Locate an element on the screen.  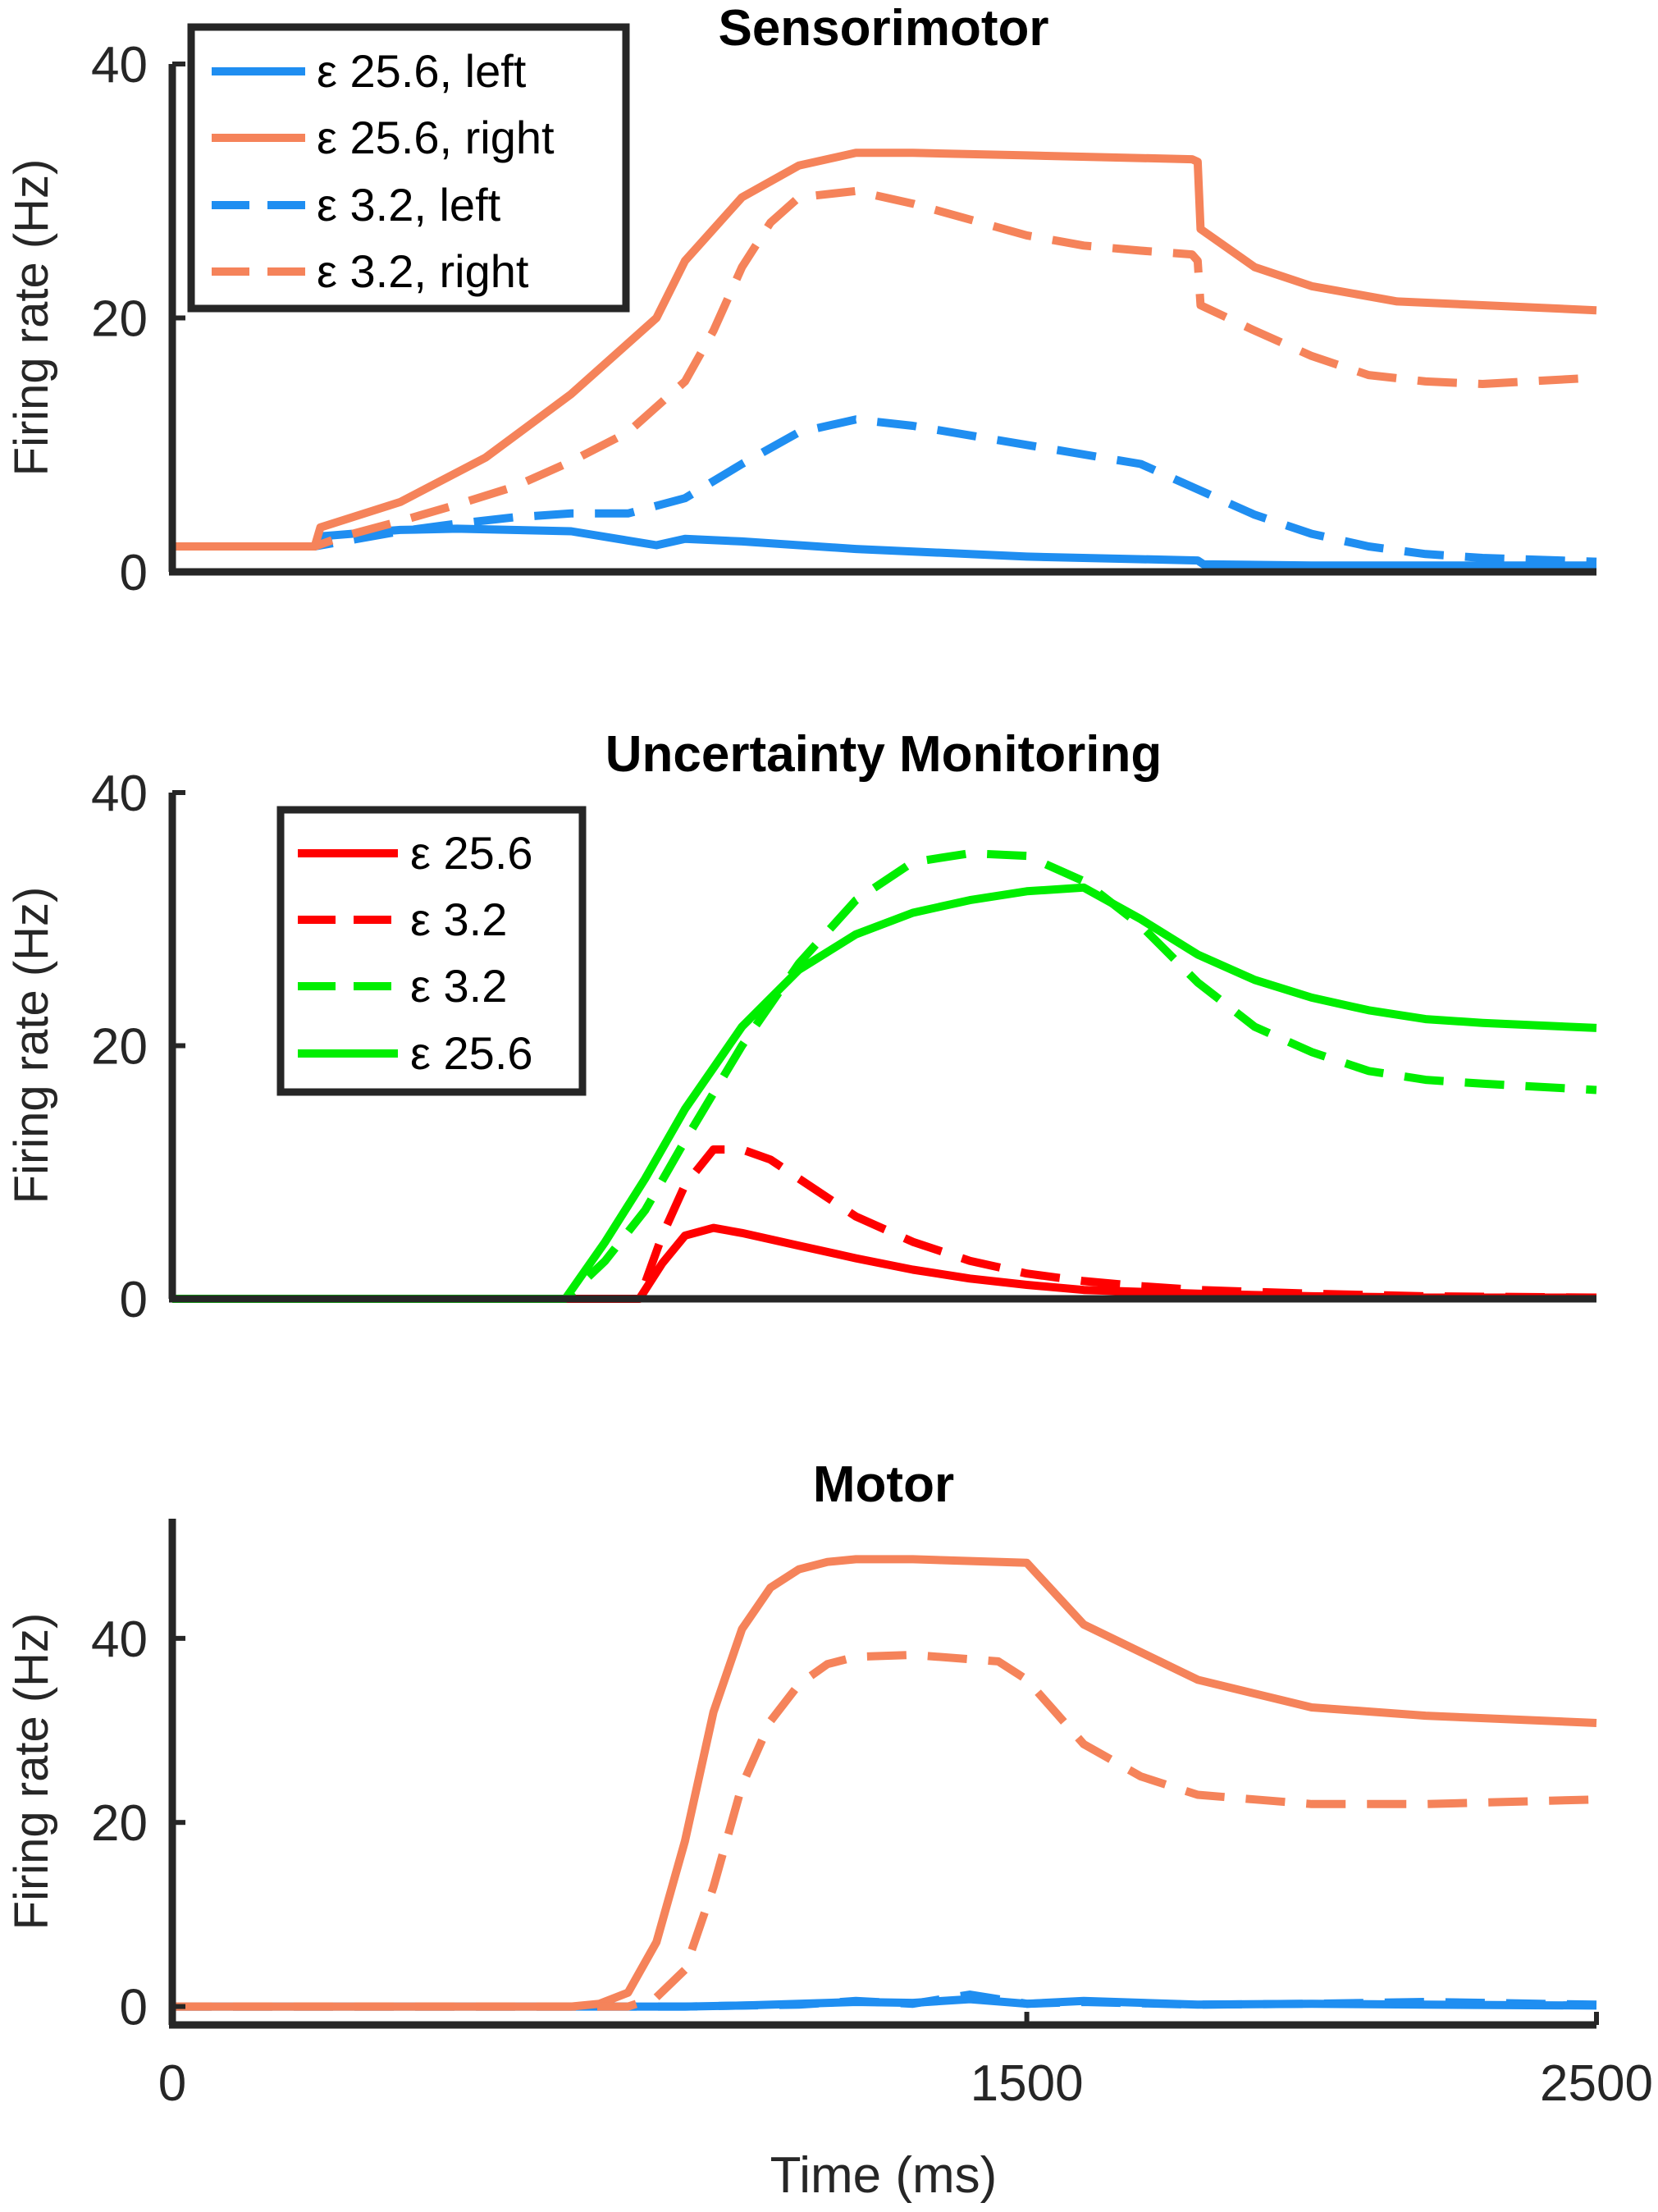
x-tick-label: 2500 is located at coordinates (1596, 2083).